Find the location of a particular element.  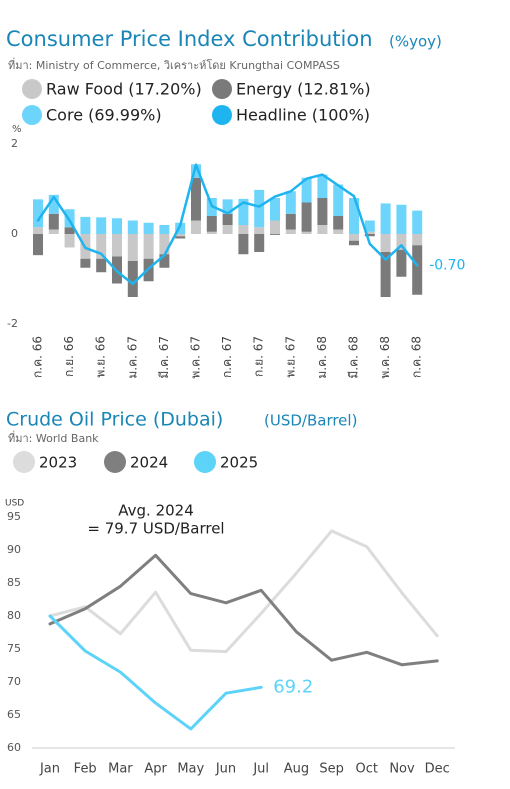

legend-label: Core (69.99%) is located at coordinates (104, 115).